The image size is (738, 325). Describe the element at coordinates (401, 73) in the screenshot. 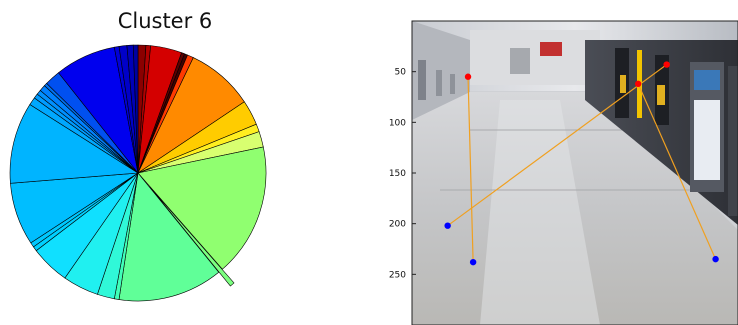

I see `y-tick-label: 50` at that location.